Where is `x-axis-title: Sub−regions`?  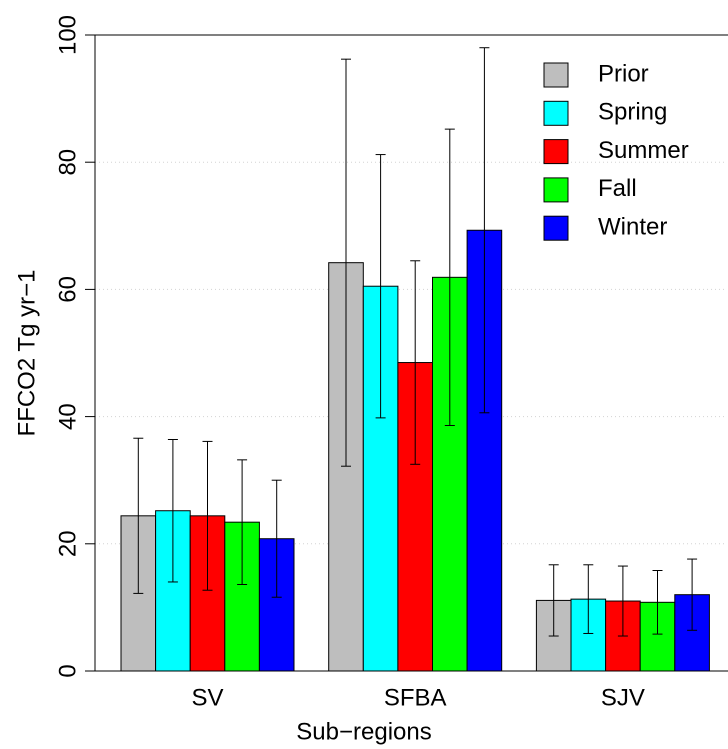 x-axis-title: Sub−regions is located at coordinates (363, 731).